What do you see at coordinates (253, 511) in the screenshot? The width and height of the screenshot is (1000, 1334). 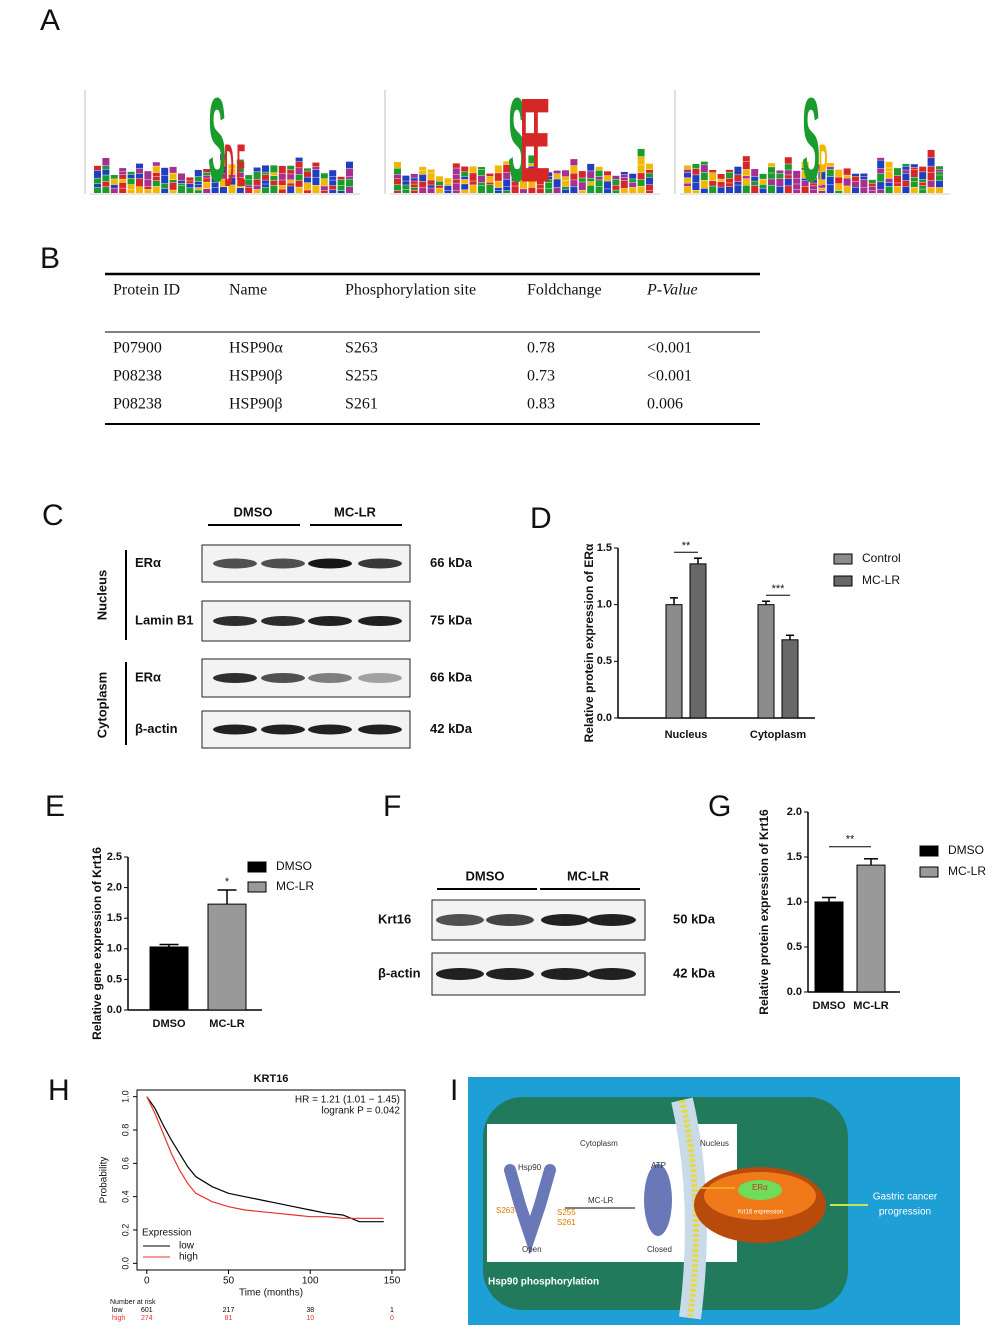 I see `condition-label: DMSO` at bounding box center [253, 511].